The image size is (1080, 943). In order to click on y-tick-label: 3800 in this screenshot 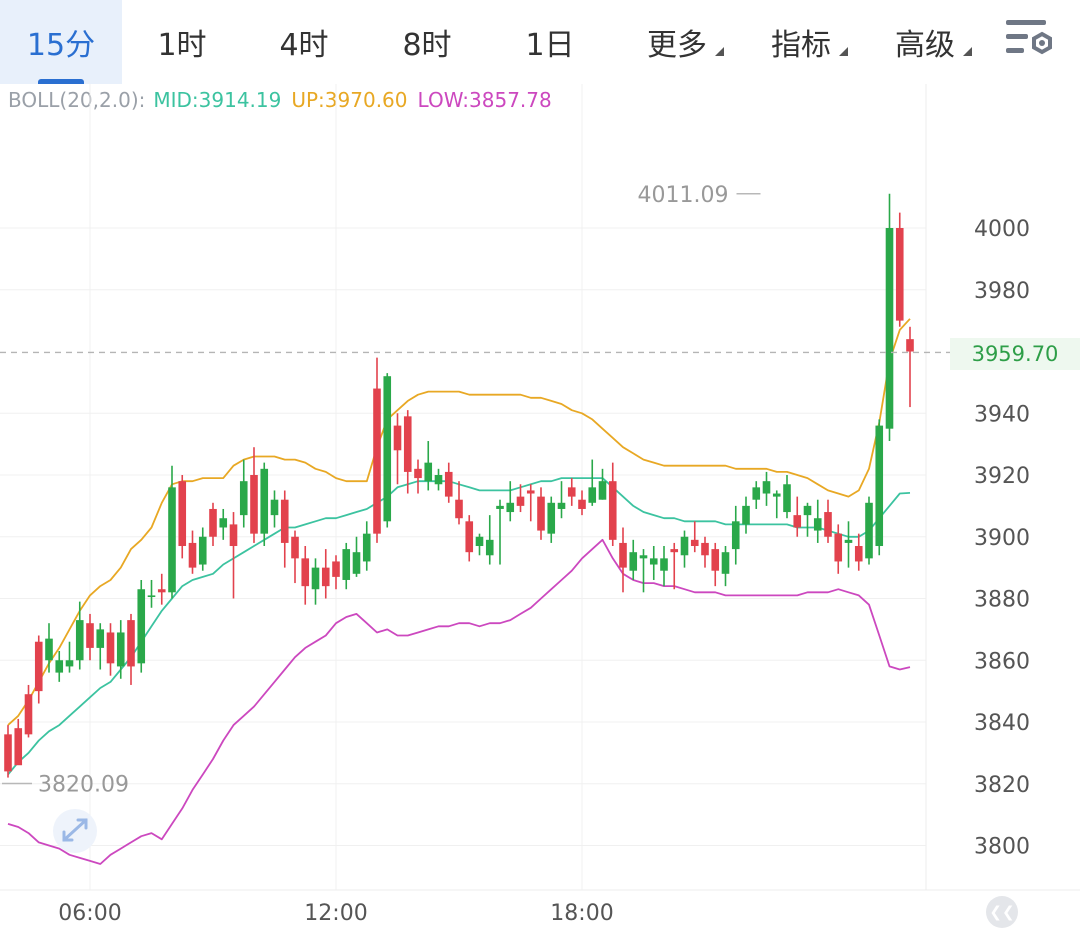, I will do `click(1002, 847)`.